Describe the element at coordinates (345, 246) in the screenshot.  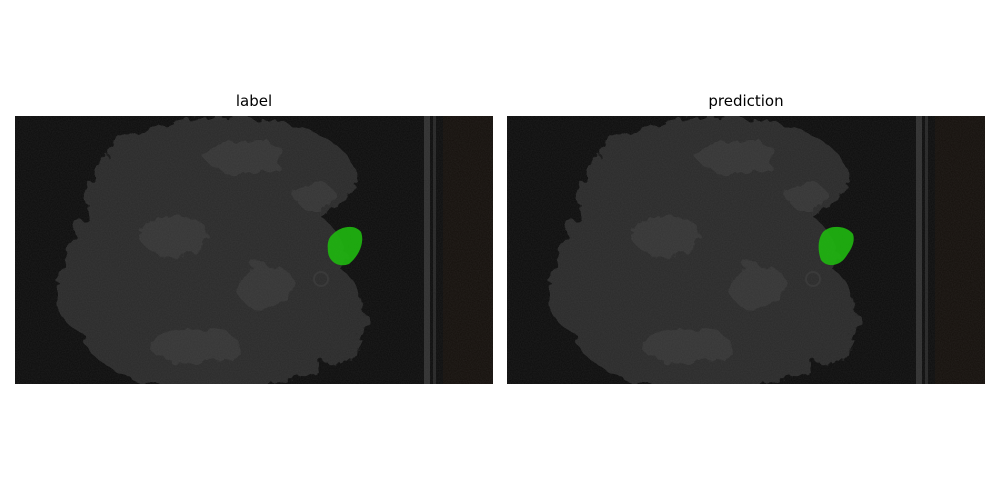
I see `label-mask` at that location.